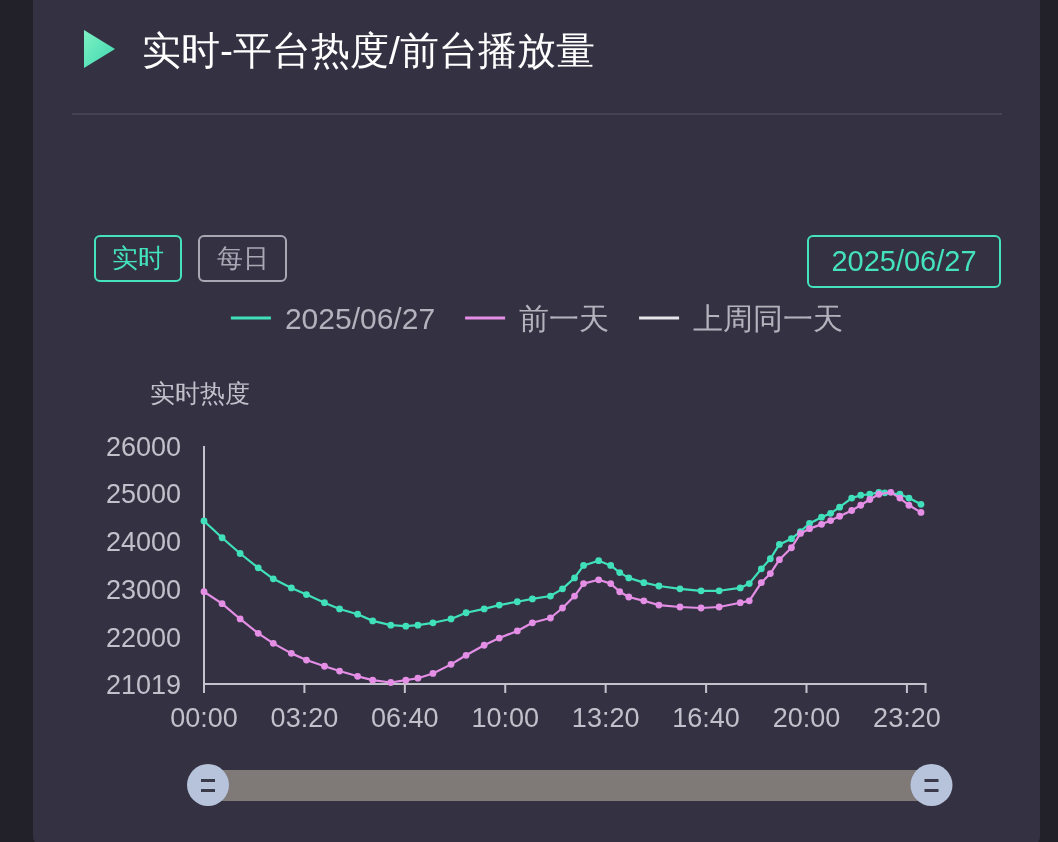 The image size is (1058, 842). What do you see at coordinates (368, 50) in the screenshot?
I see `chart-title: 实时-平台热度/前台播放量` at bounding box center [368, 50].